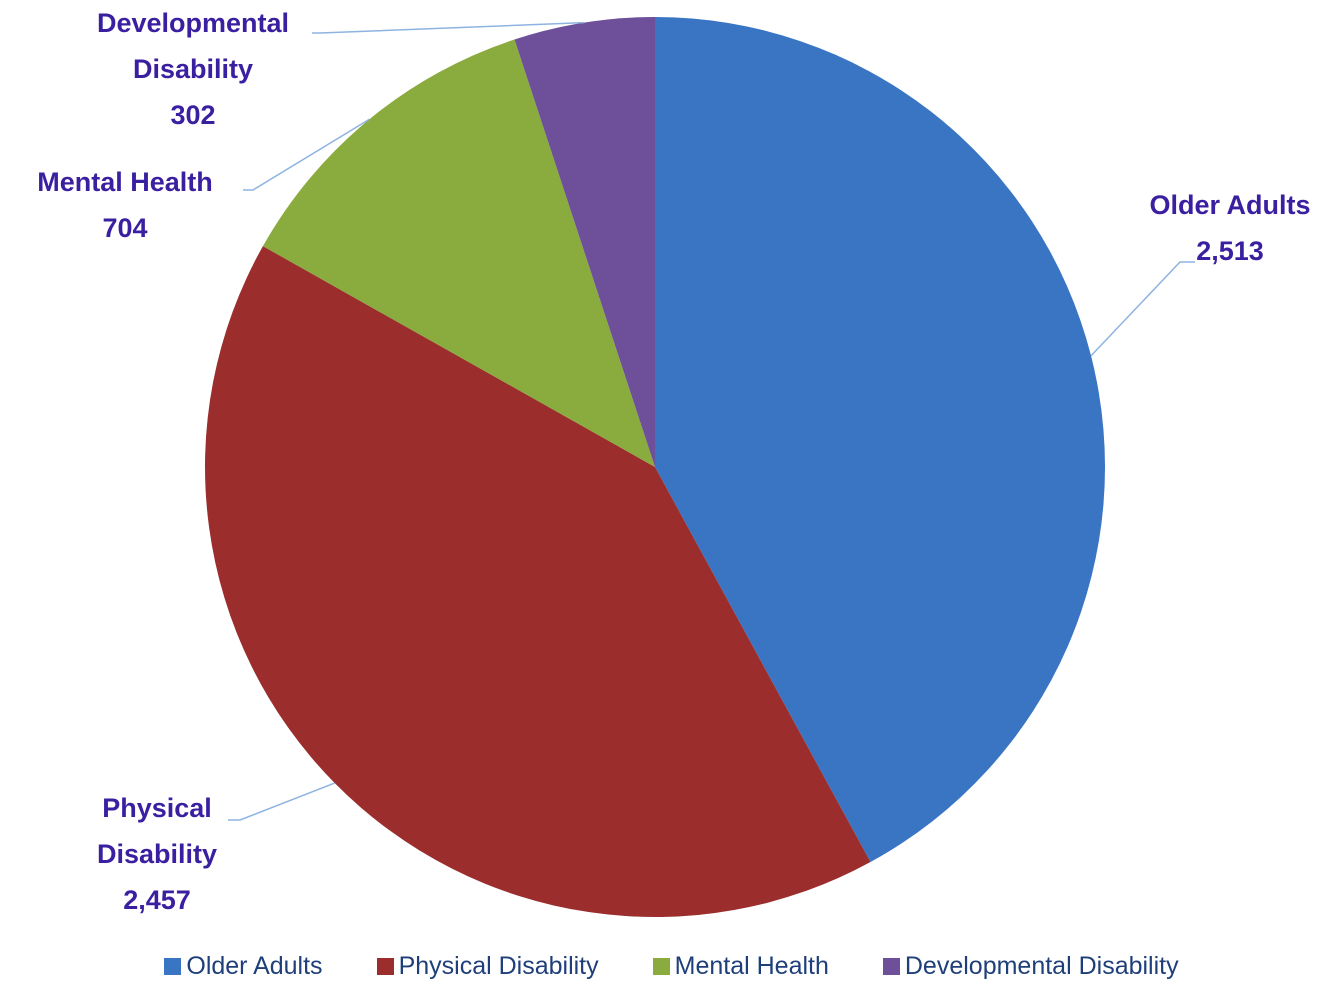  I want to click on legend-label: Mental Health, so click(751, 966).